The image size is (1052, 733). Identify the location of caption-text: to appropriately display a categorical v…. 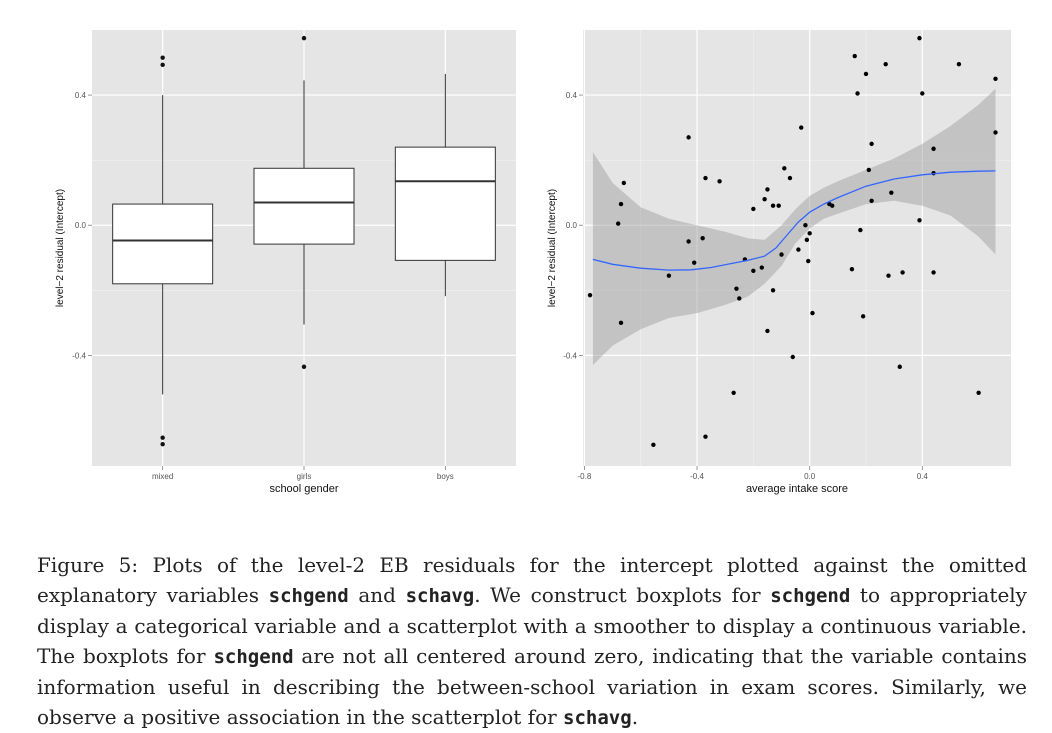
(532, 625).